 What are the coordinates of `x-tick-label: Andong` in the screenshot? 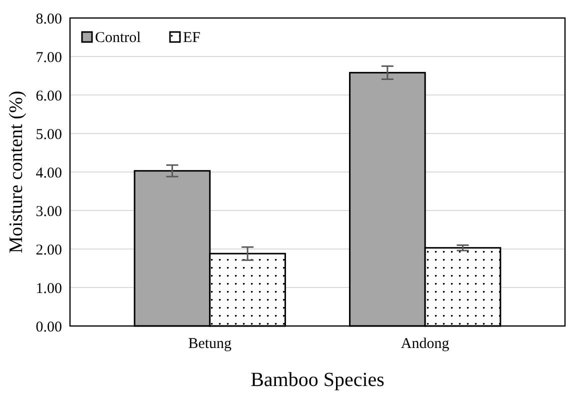 It's located at (425, 344).